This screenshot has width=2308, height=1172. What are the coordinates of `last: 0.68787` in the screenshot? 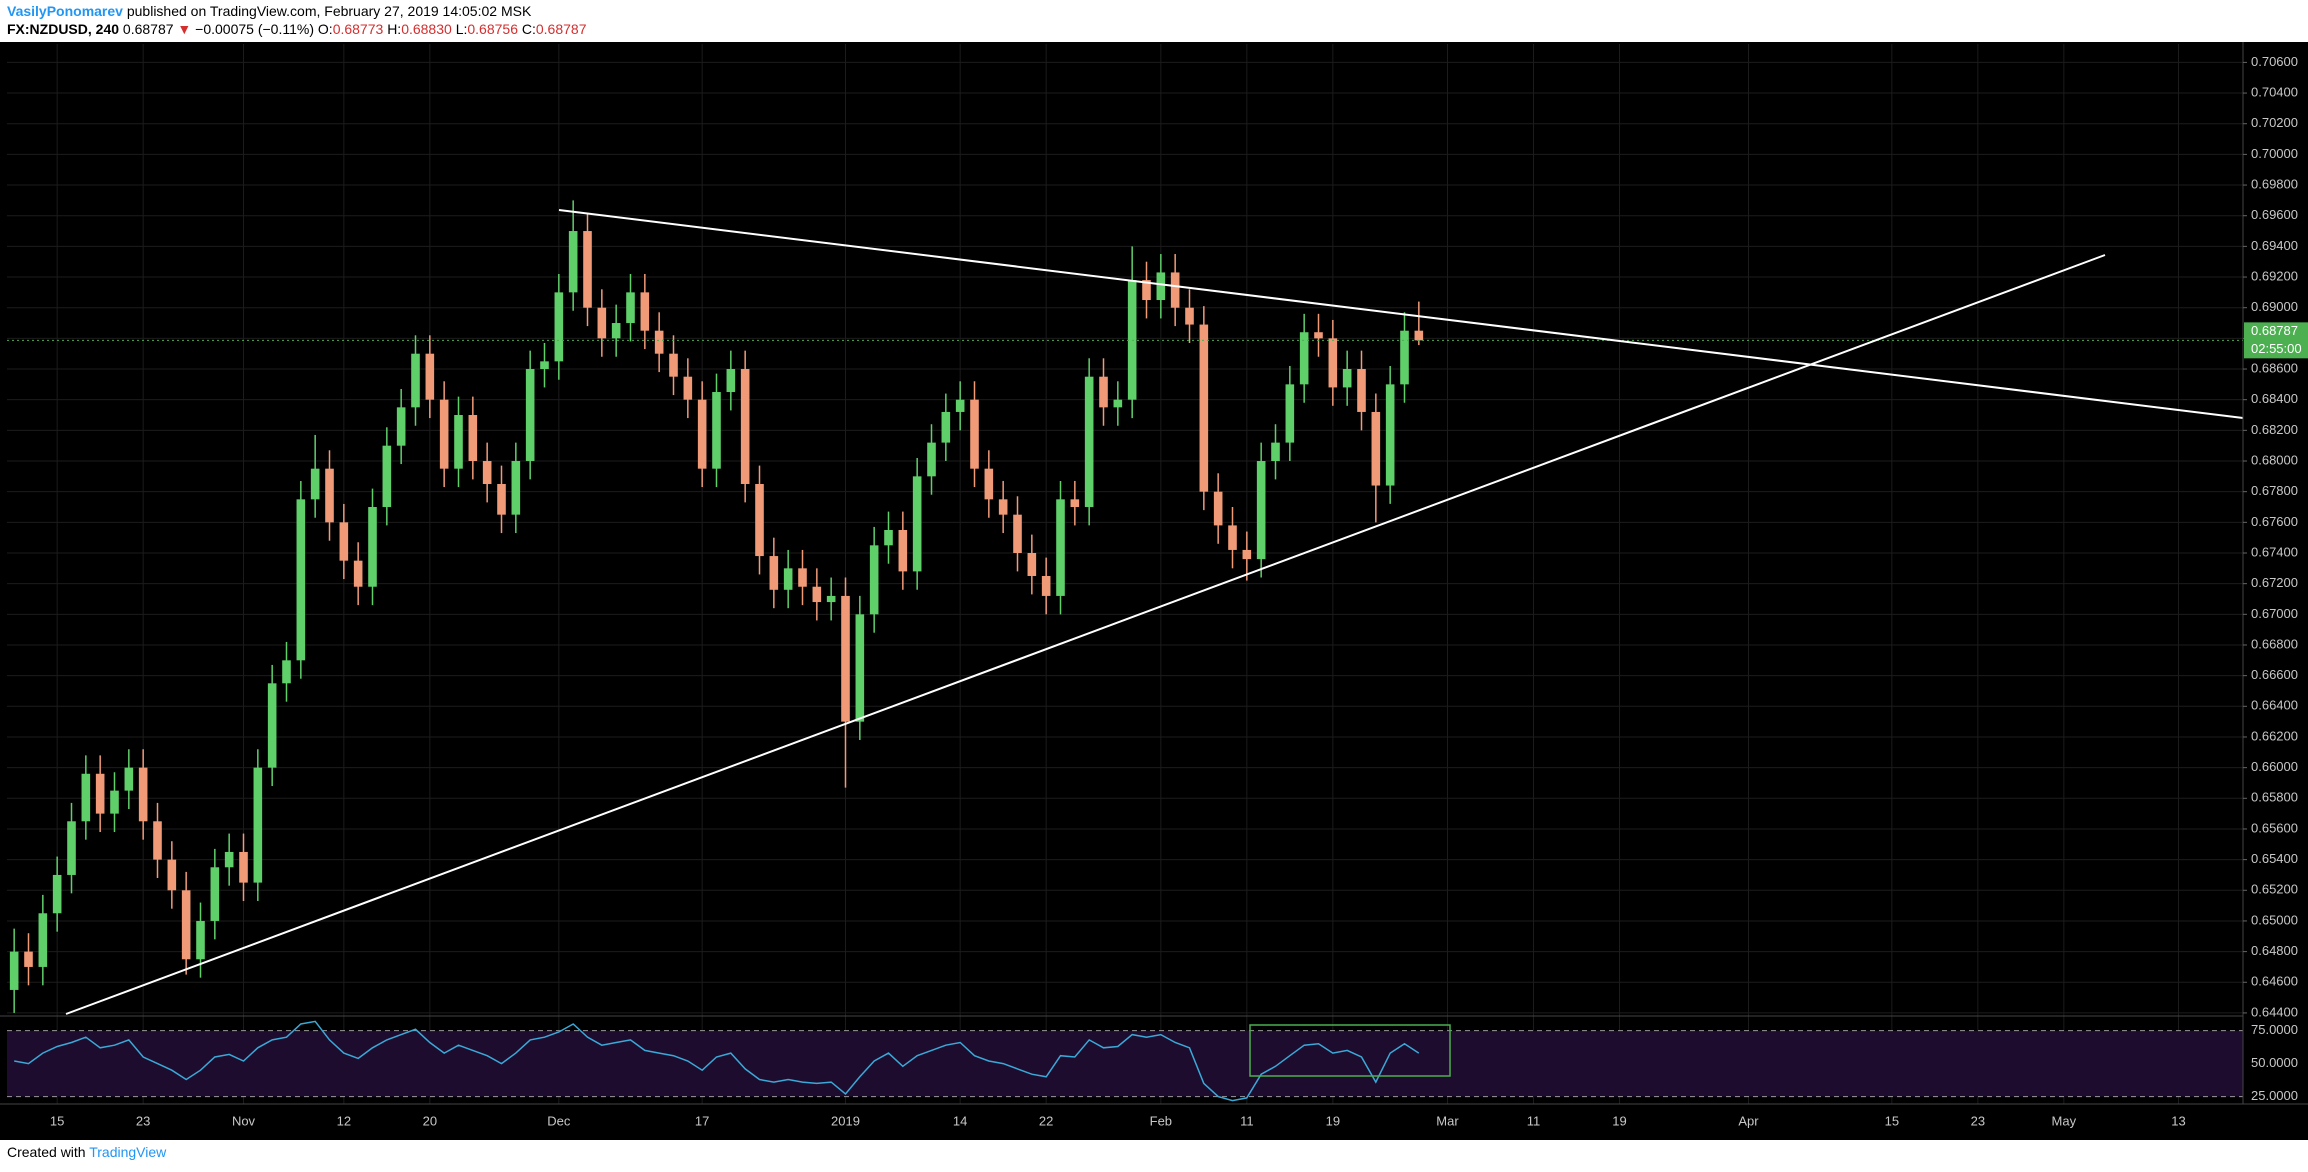 It's located at (148, 29).